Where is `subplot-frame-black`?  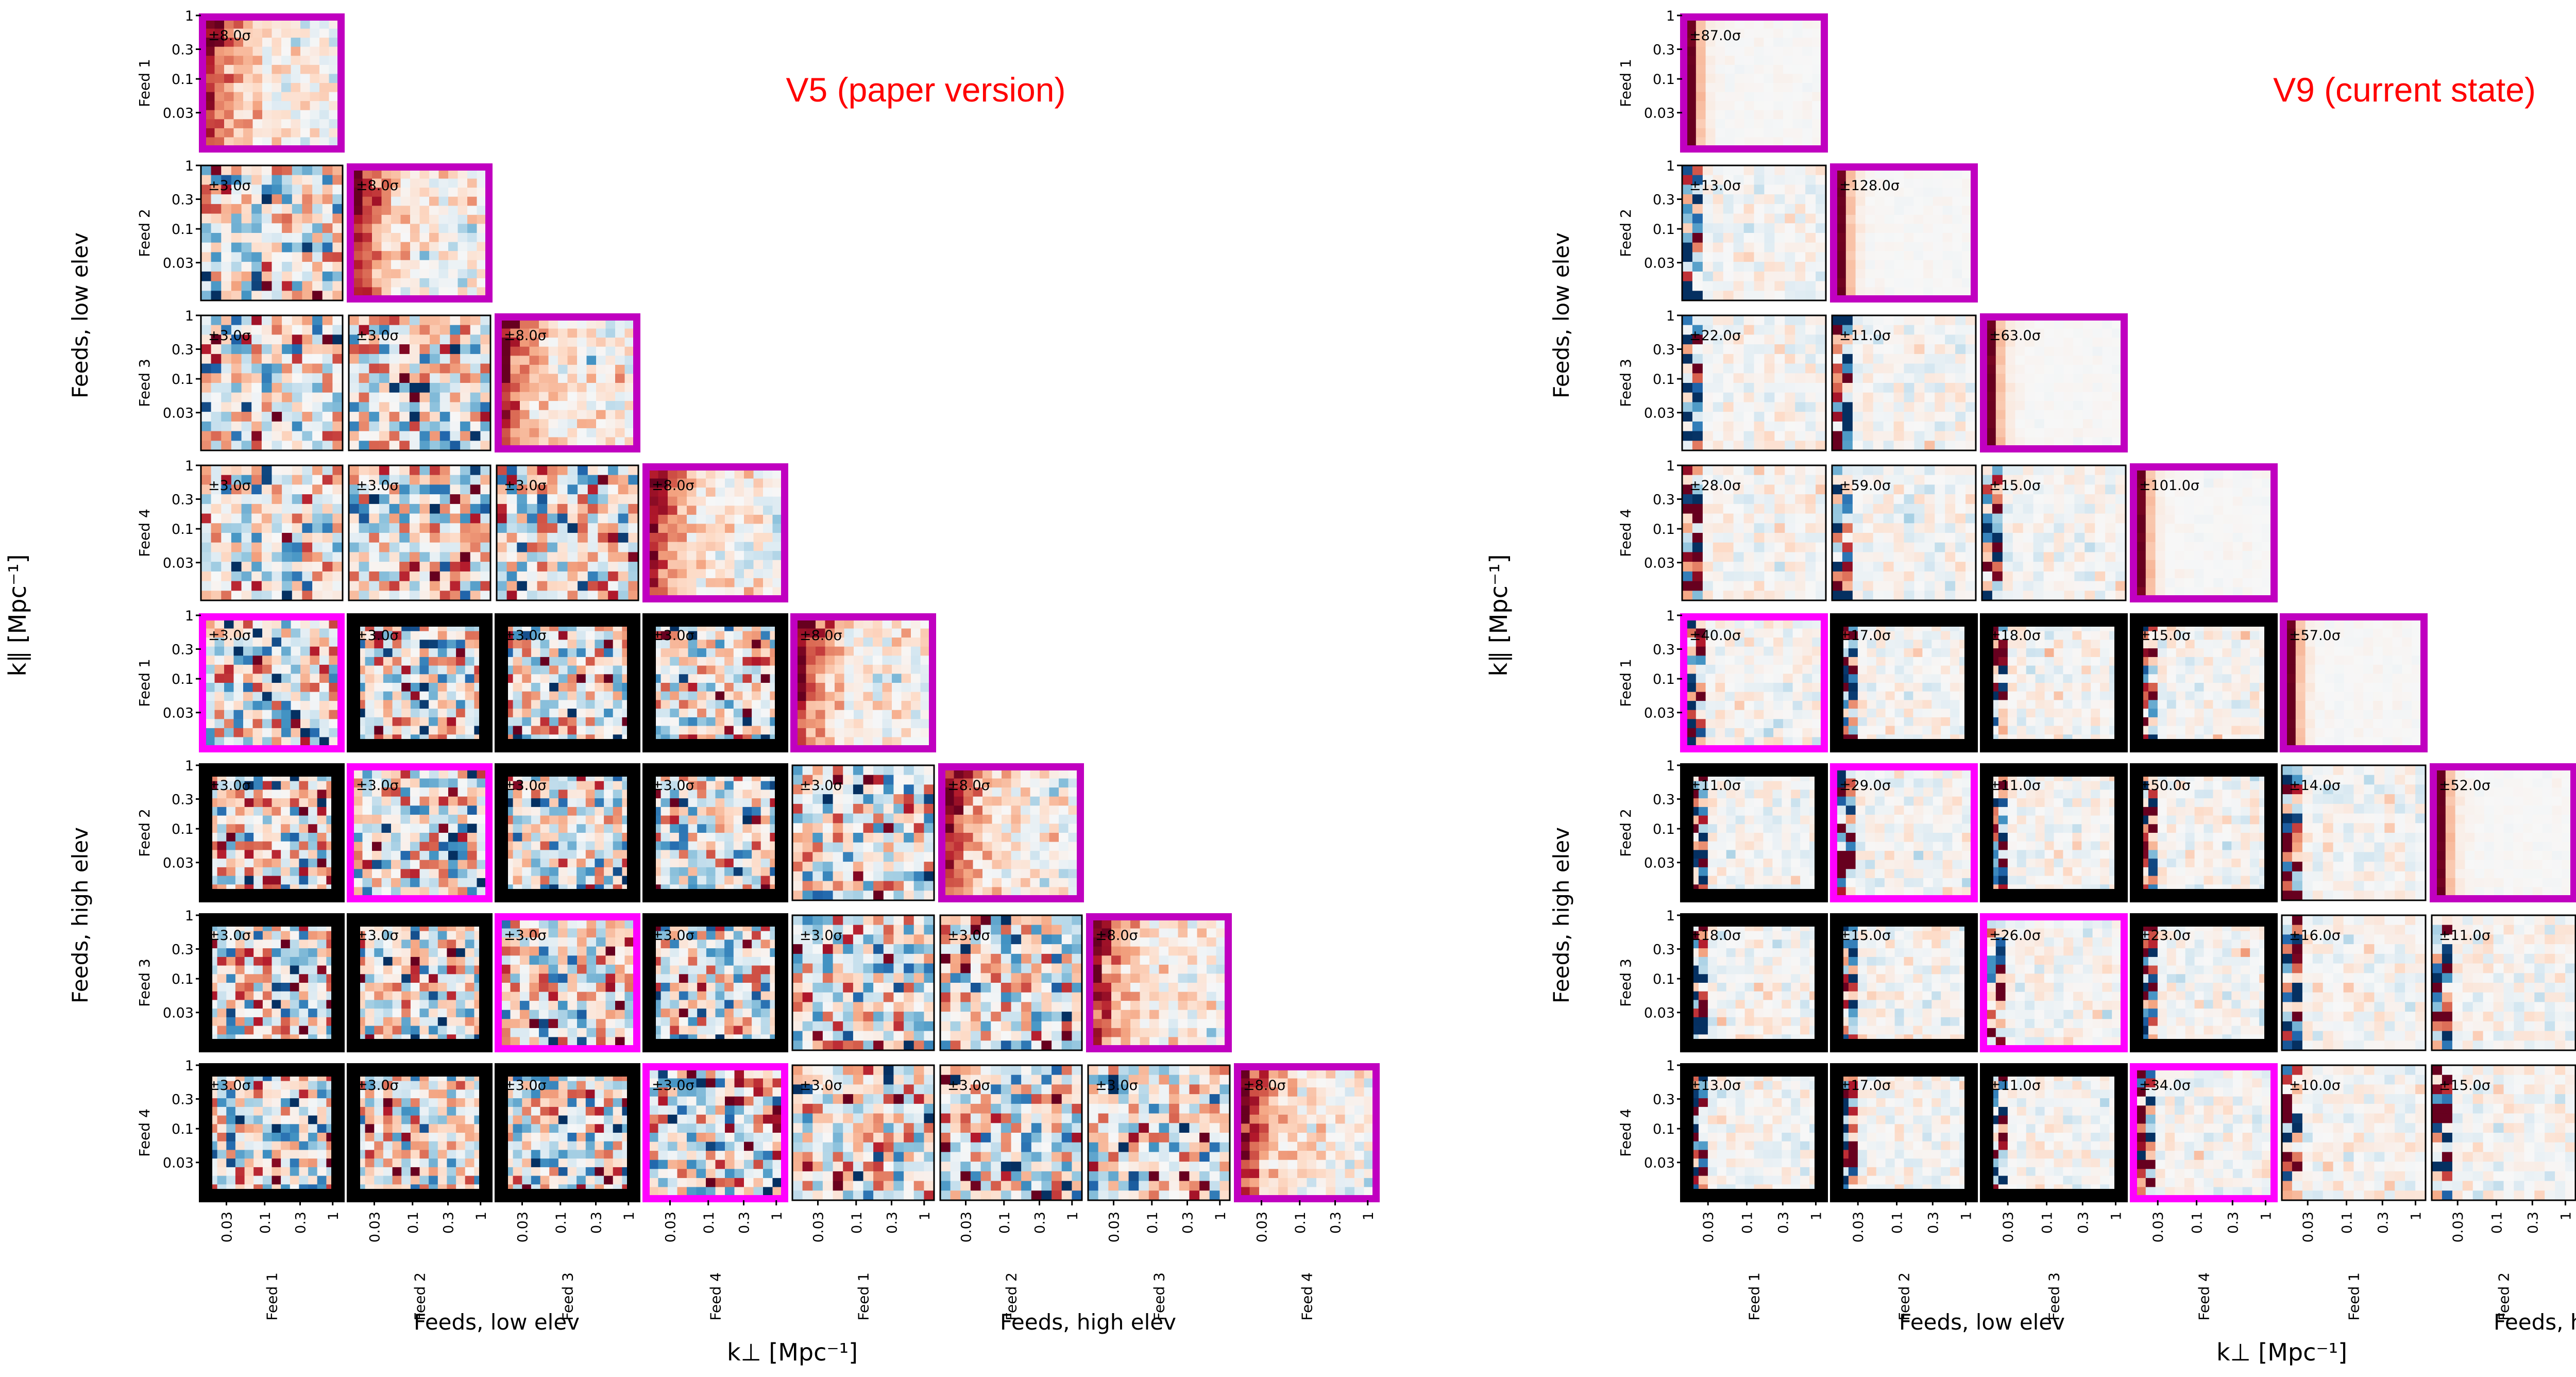
subplot-frame-black is located at coordinates (715, 832).